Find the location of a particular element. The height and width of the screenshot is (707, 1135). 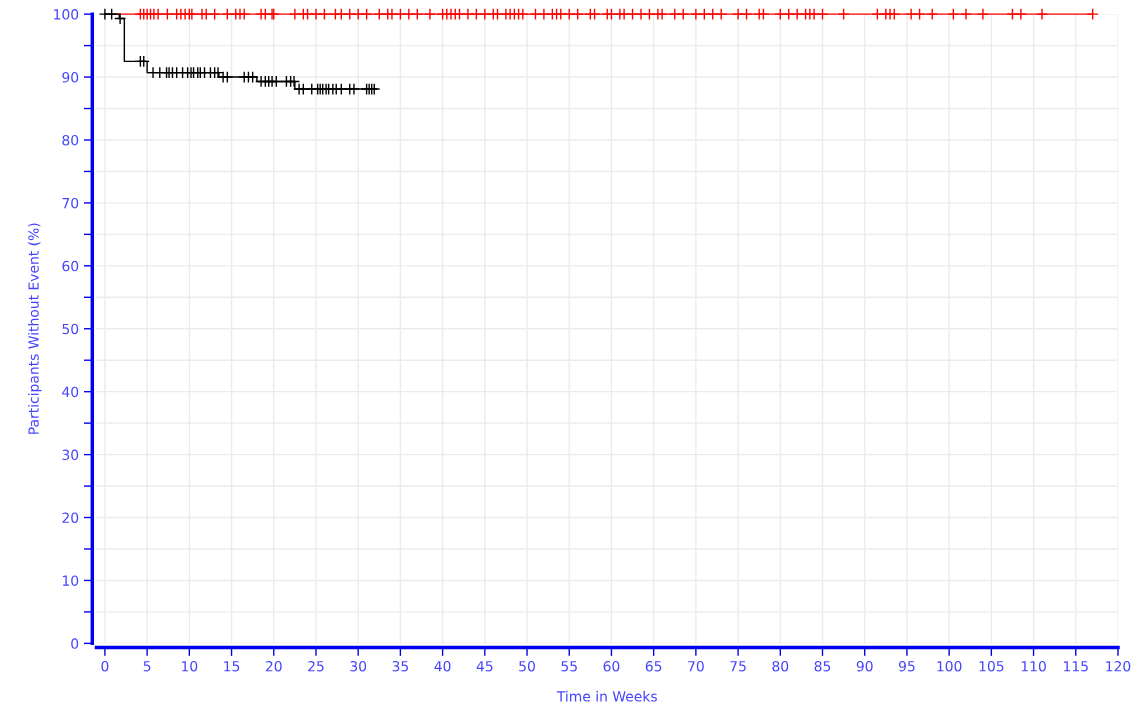

x-tick-label: 115 is located at coordinates (1076, 666).